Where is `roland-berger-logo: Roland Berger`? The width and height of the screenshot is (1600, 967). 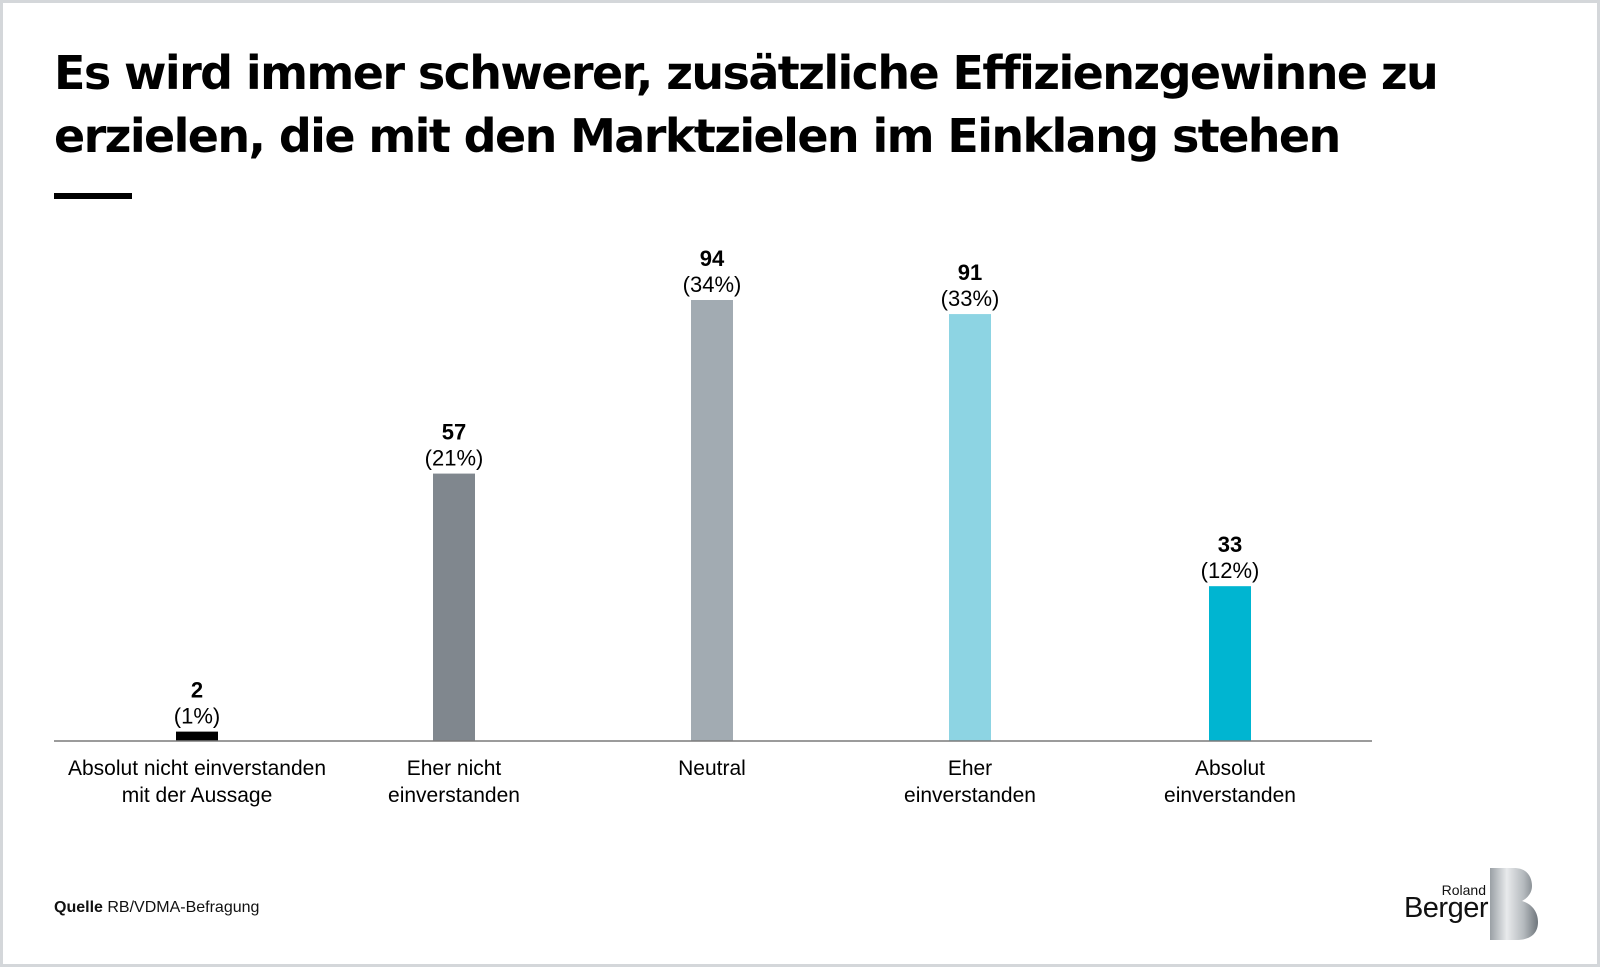 roland-berger-logo: Roland Berger is located at coordinates (1471, 904).